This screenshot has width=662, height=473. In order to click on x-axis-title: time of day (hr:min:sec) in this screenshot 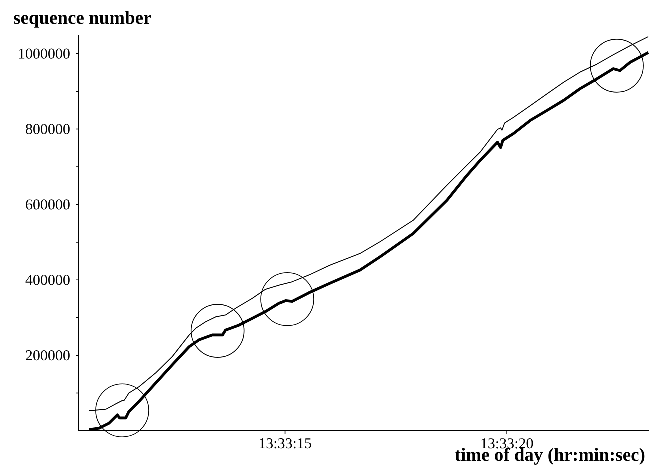, I will do `click(550, 456)`.